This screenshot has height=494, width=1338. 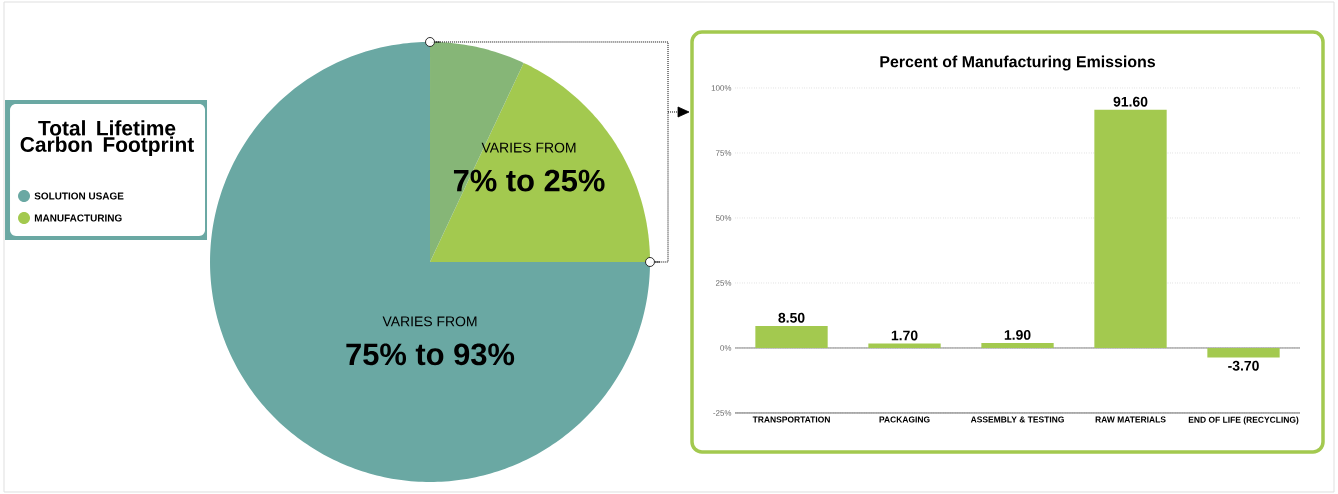 What do you see at coordinates (79, 196) in the screenshot?
I see `legend-label: SOLUTION USAGE` at bounding box center [79, 196].